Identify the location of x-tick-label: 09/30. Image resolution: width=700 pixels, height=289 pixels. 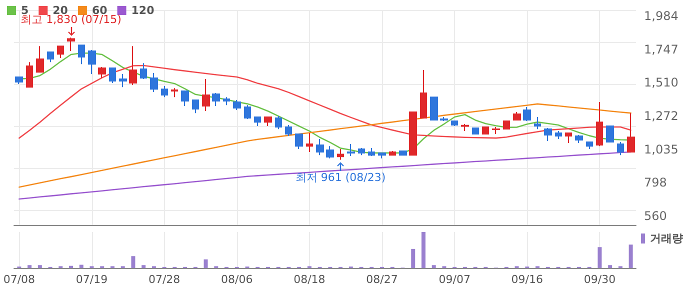
(600, 279).